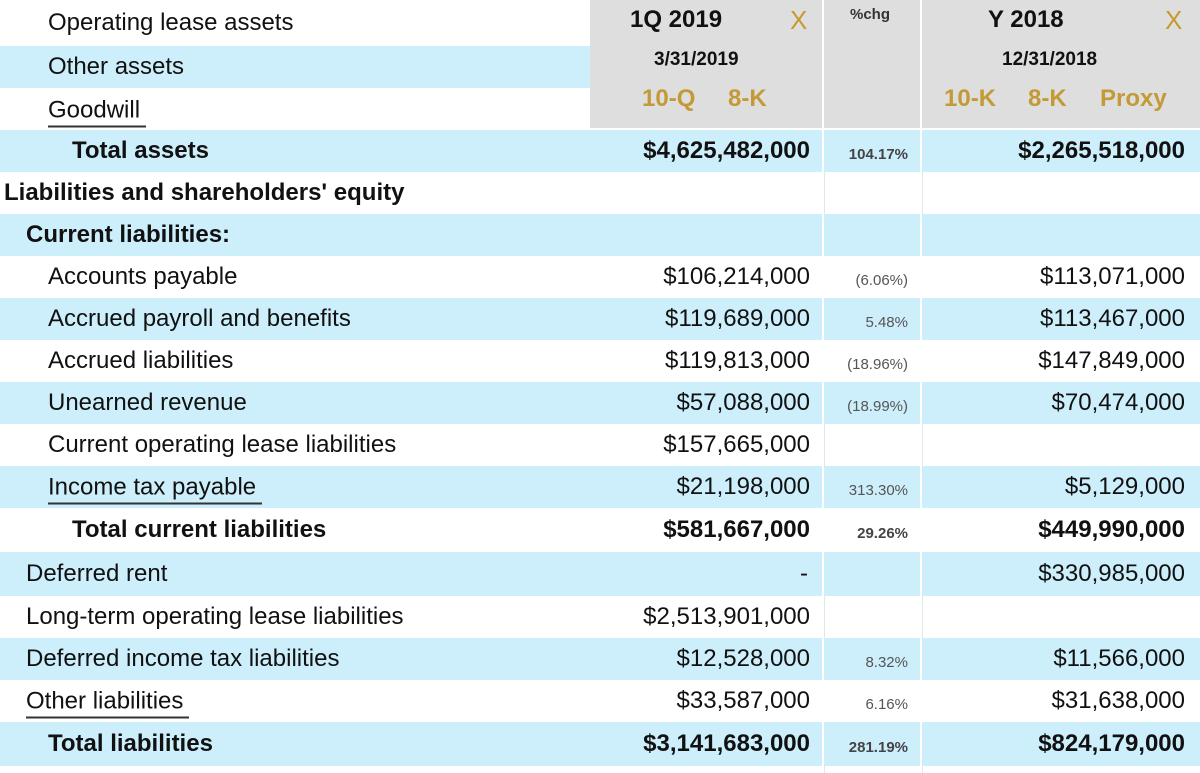 This screenshot has height=773, width=1200. Describe the element at coordinates (128, 234) in the screenshot. I see `subsection-heading: Current liabilities:` at that location.